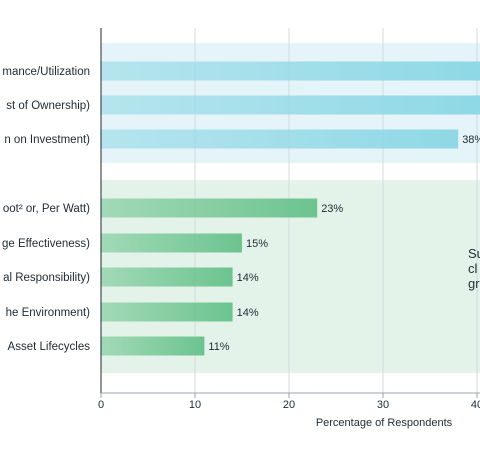 This screenshot has width=480, height=450. I want to click on value-label: 11%, so click(218, 347).